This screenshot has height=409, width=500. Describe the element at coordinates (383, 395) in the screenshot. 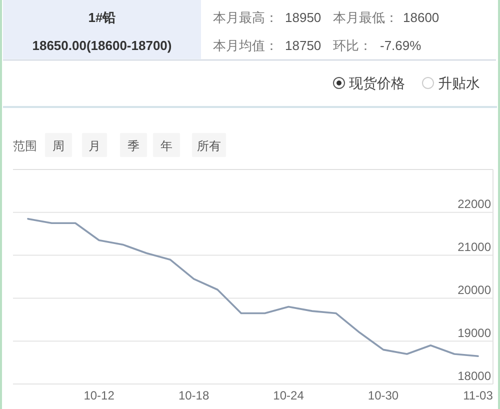

I see `x-tick-label: 10-30` at that location.